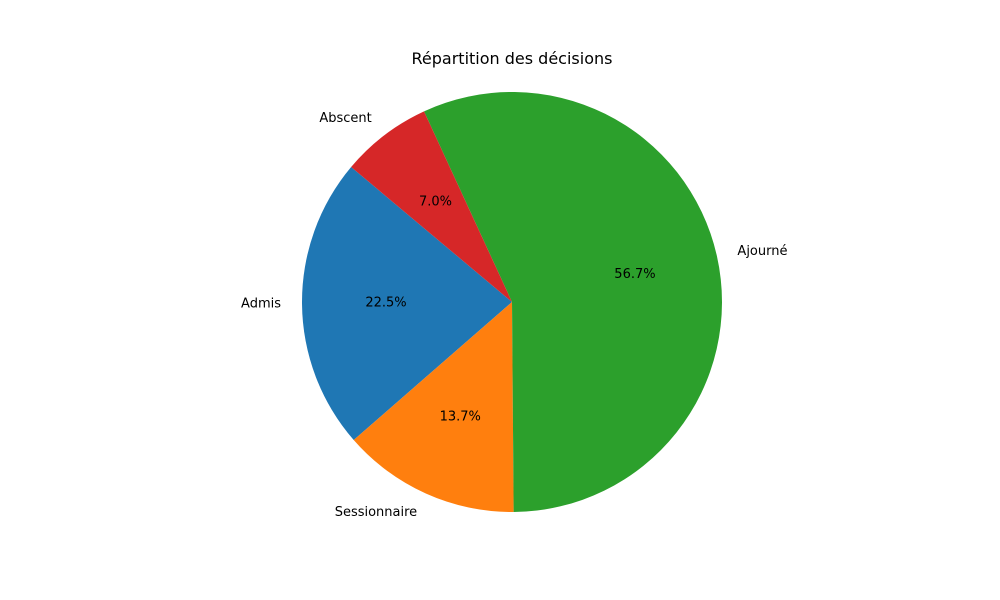 The image size is (1000, 600). Describe the element at coordinates (460, 416) in the screenshot. I see `slice-pct-sessionnaire: 13.7%` at that location.